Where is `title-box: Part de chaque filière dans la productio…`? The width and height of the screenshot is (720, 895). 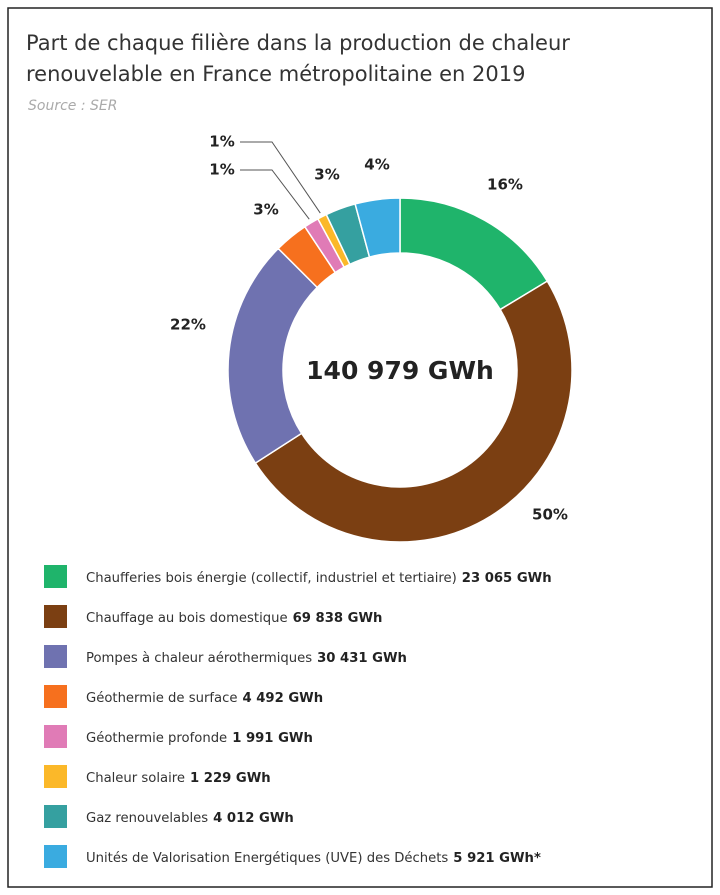 title-box: Part de chaque filière dans la productio… is located at coordinates (298, 58).